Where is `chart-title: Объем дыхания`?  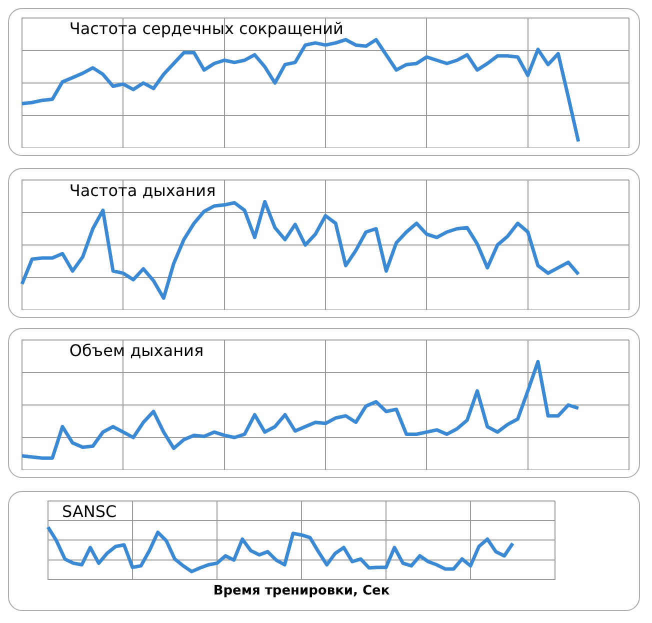
chart-title: Объем дыхания is located at coordinates (136, 350).